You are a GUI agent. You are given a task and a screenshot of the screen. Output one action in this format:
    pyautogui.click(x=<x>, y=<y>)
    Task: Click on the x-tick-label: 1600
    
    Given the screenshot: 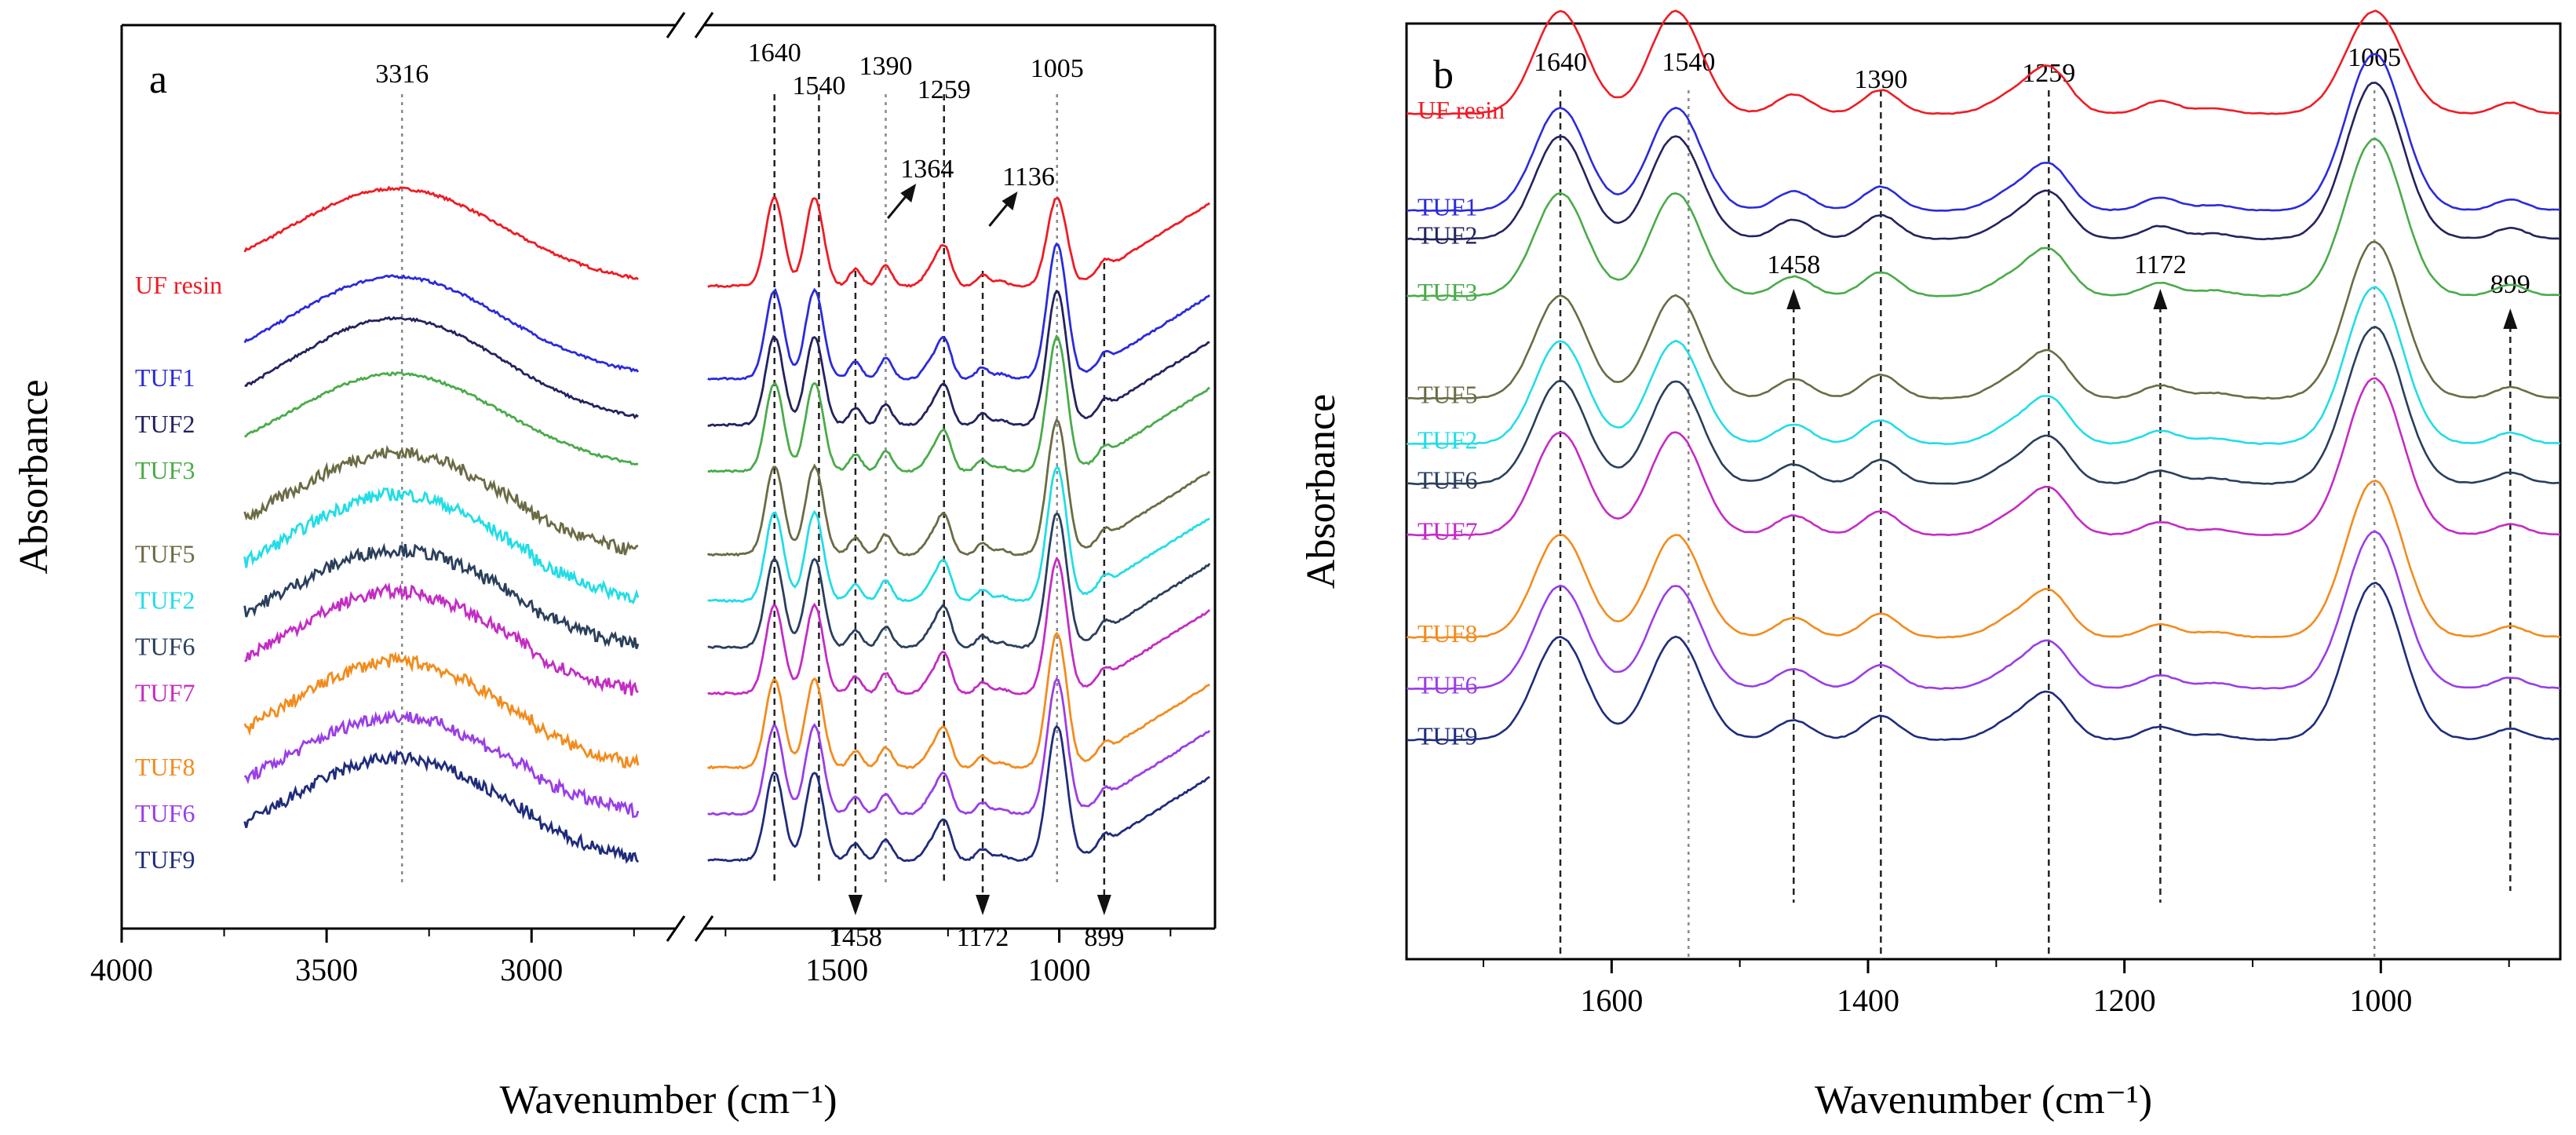 What is the action you would take?
    pyautogui.click(x=1611, y=1000)
    